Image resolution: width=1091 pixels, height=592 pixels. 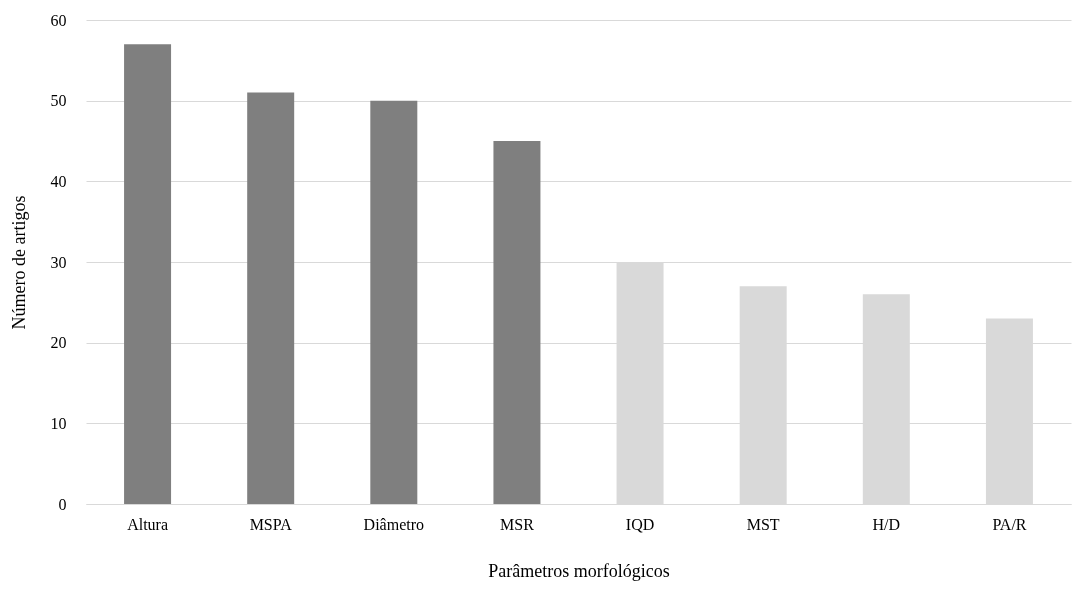 What do you see at coordinates (1009, 524) in the screenshot?
I see `x-tick-label: PA/R` at bounding box center [1009, 524].